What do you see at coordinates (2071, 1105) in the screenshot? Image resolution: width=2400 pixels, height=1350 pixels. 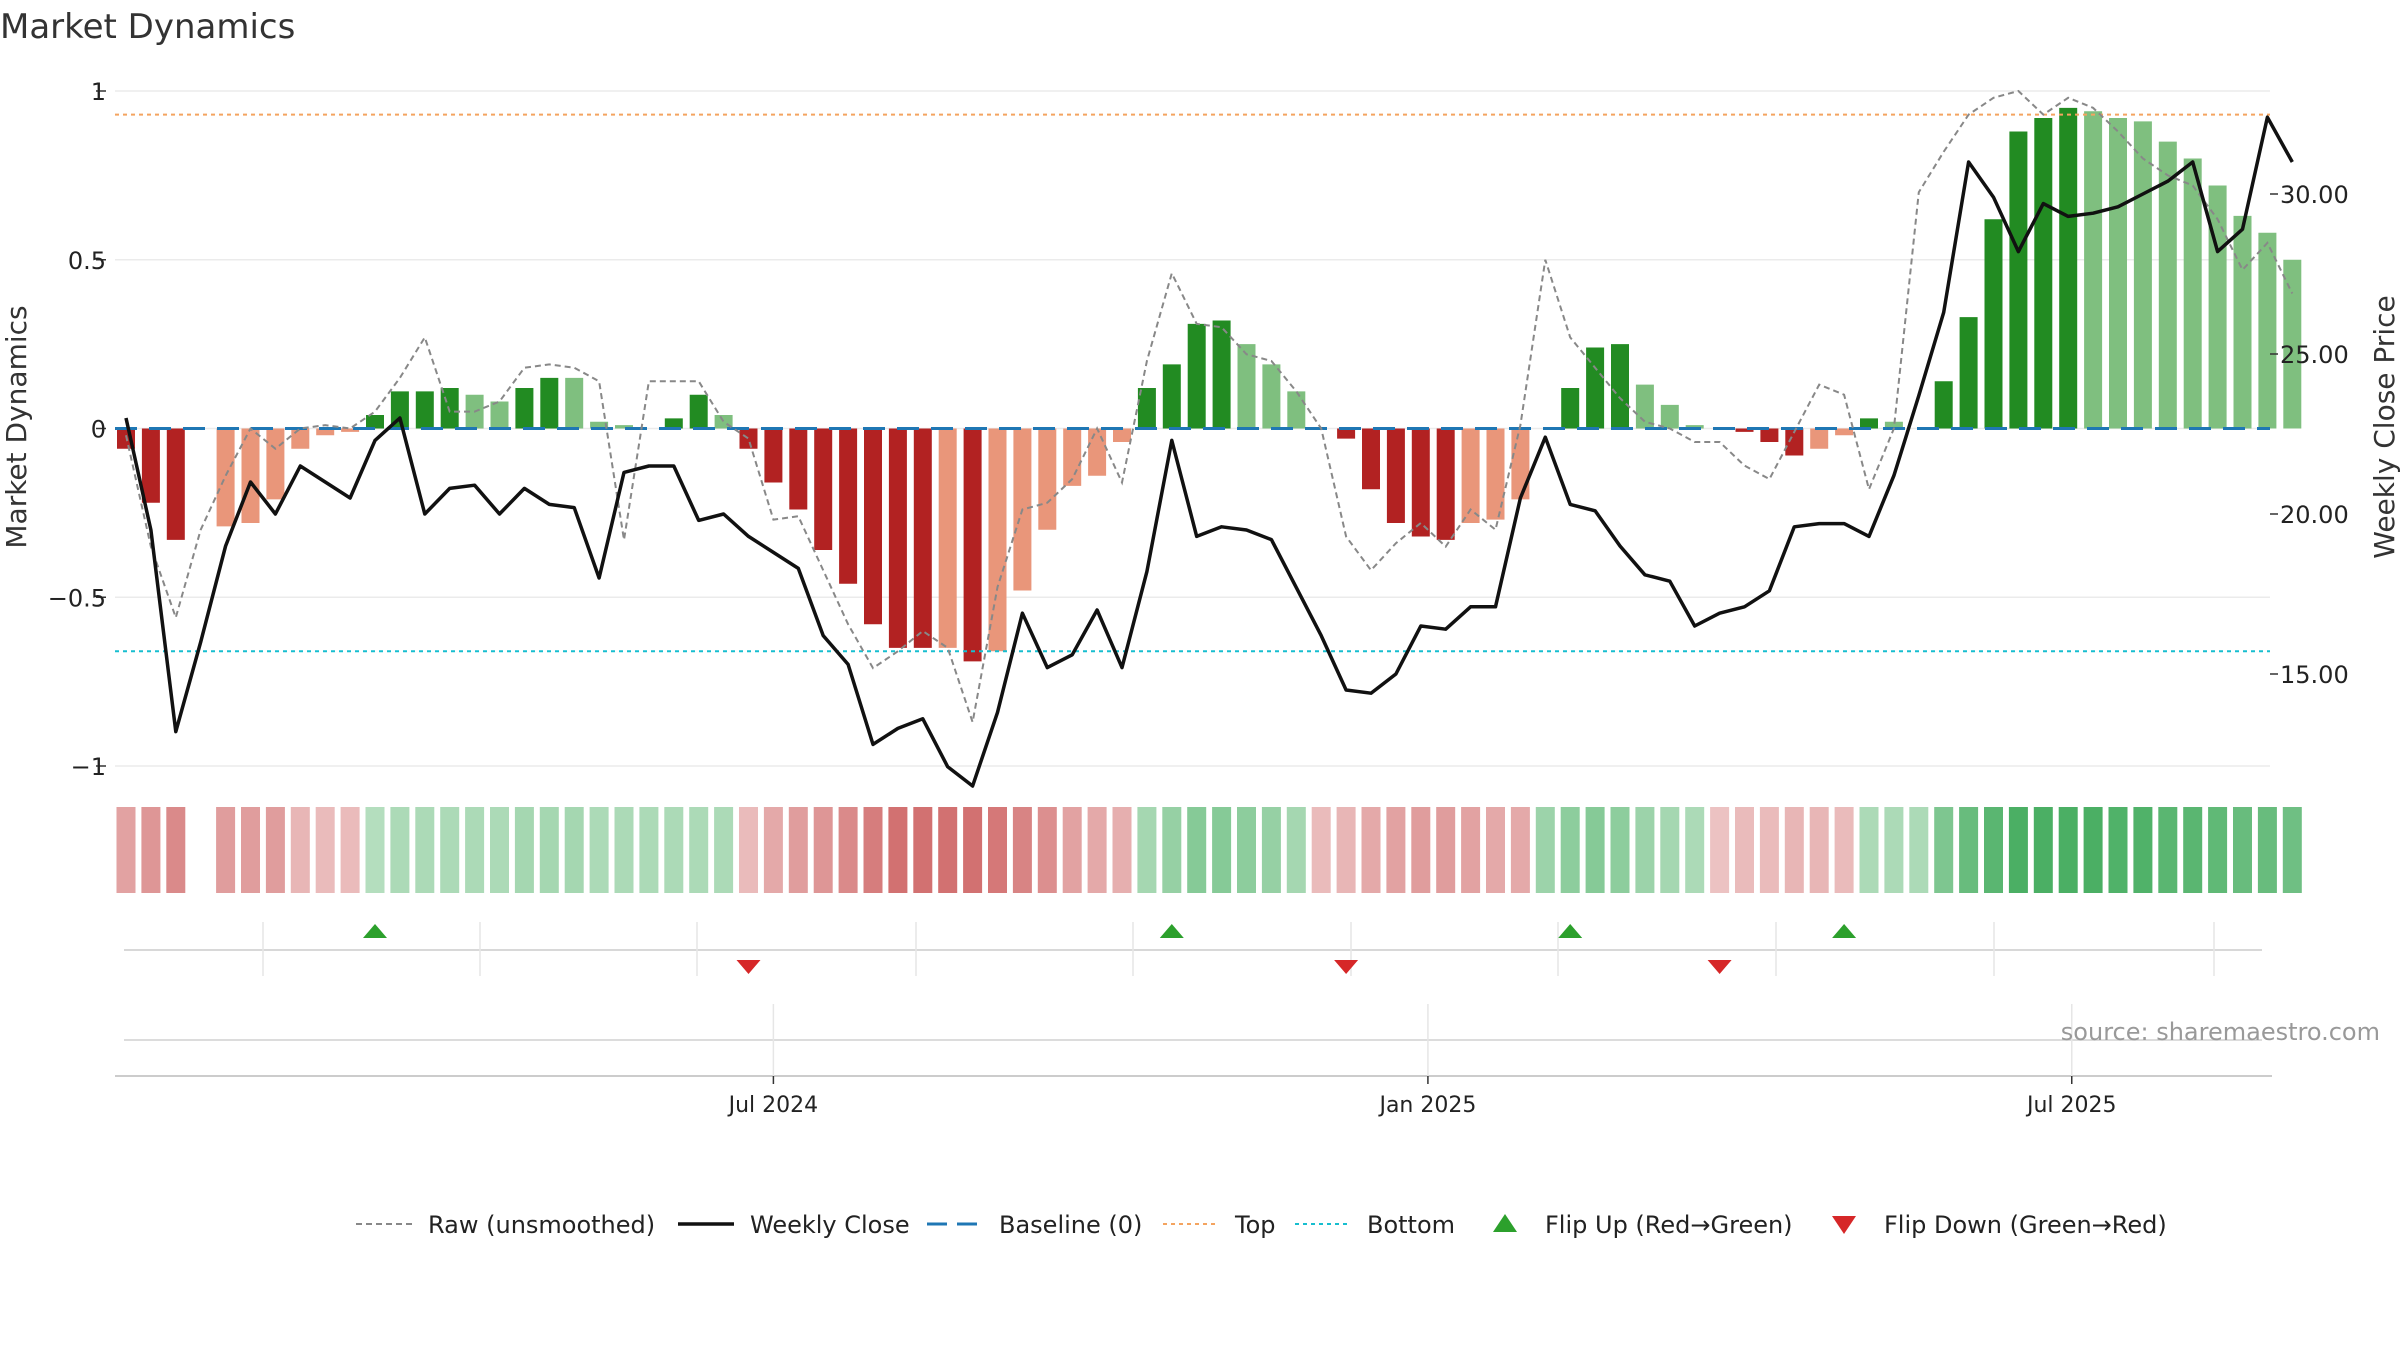 I see `x-tick-label: Jul 2025` at bounding box center [2071, 1105].